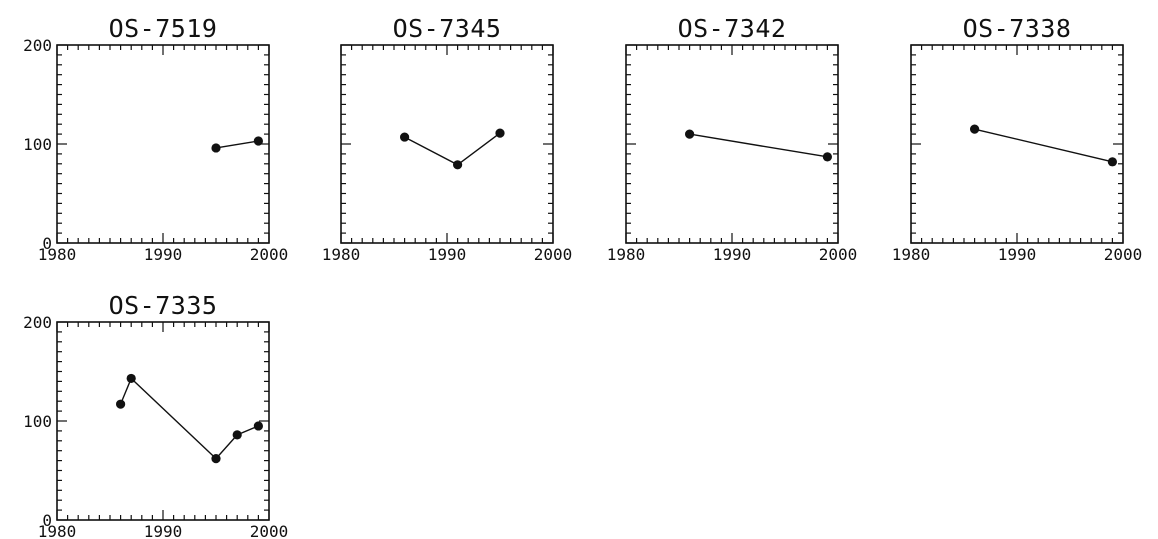  What do you see at coordinates (1017, 28) in the screenshot?
I see `panel-title: OS-7338` at bounding box center [1017, 28].